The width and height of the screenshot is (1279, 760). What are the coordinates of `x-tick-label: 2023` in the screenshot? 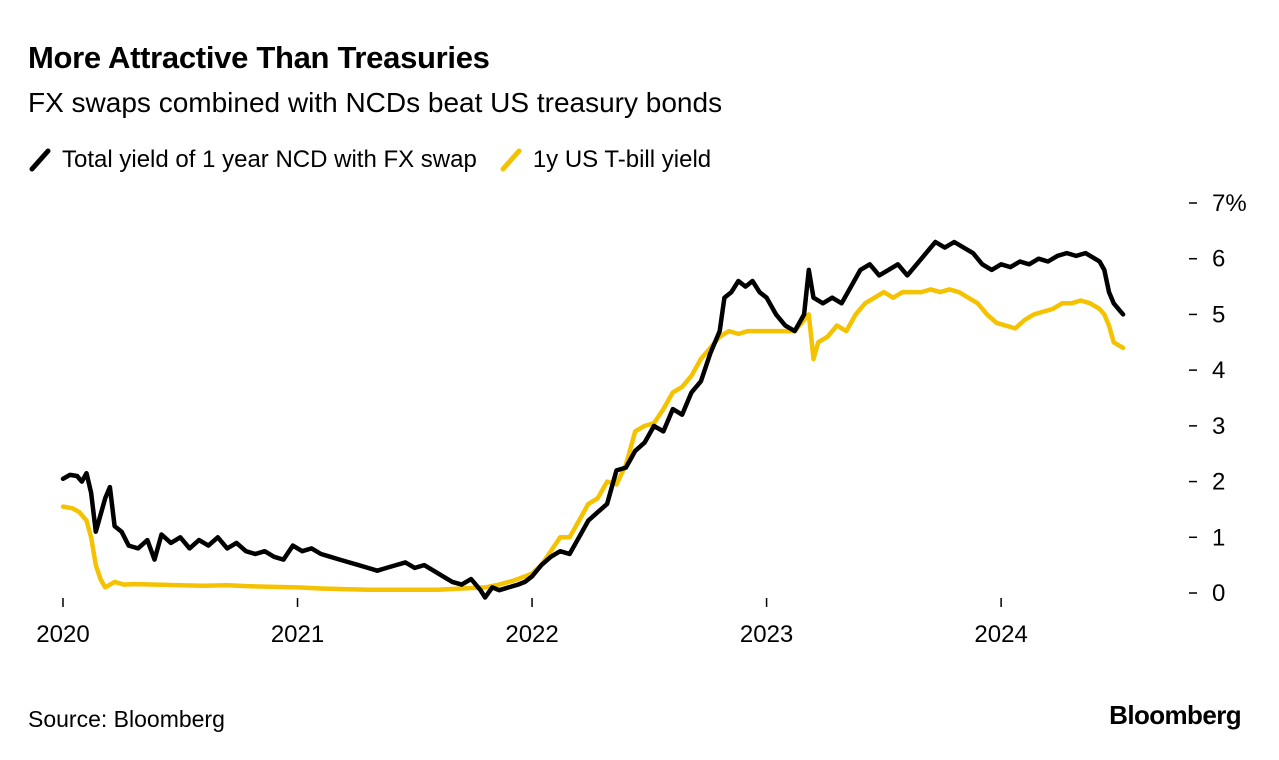 It's located at (766, 634).